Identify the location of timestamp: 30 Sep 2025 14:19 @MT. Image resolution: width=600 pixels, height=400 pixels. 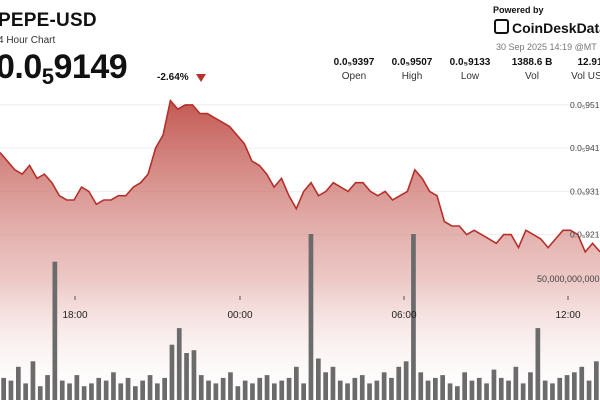
(546, 47).